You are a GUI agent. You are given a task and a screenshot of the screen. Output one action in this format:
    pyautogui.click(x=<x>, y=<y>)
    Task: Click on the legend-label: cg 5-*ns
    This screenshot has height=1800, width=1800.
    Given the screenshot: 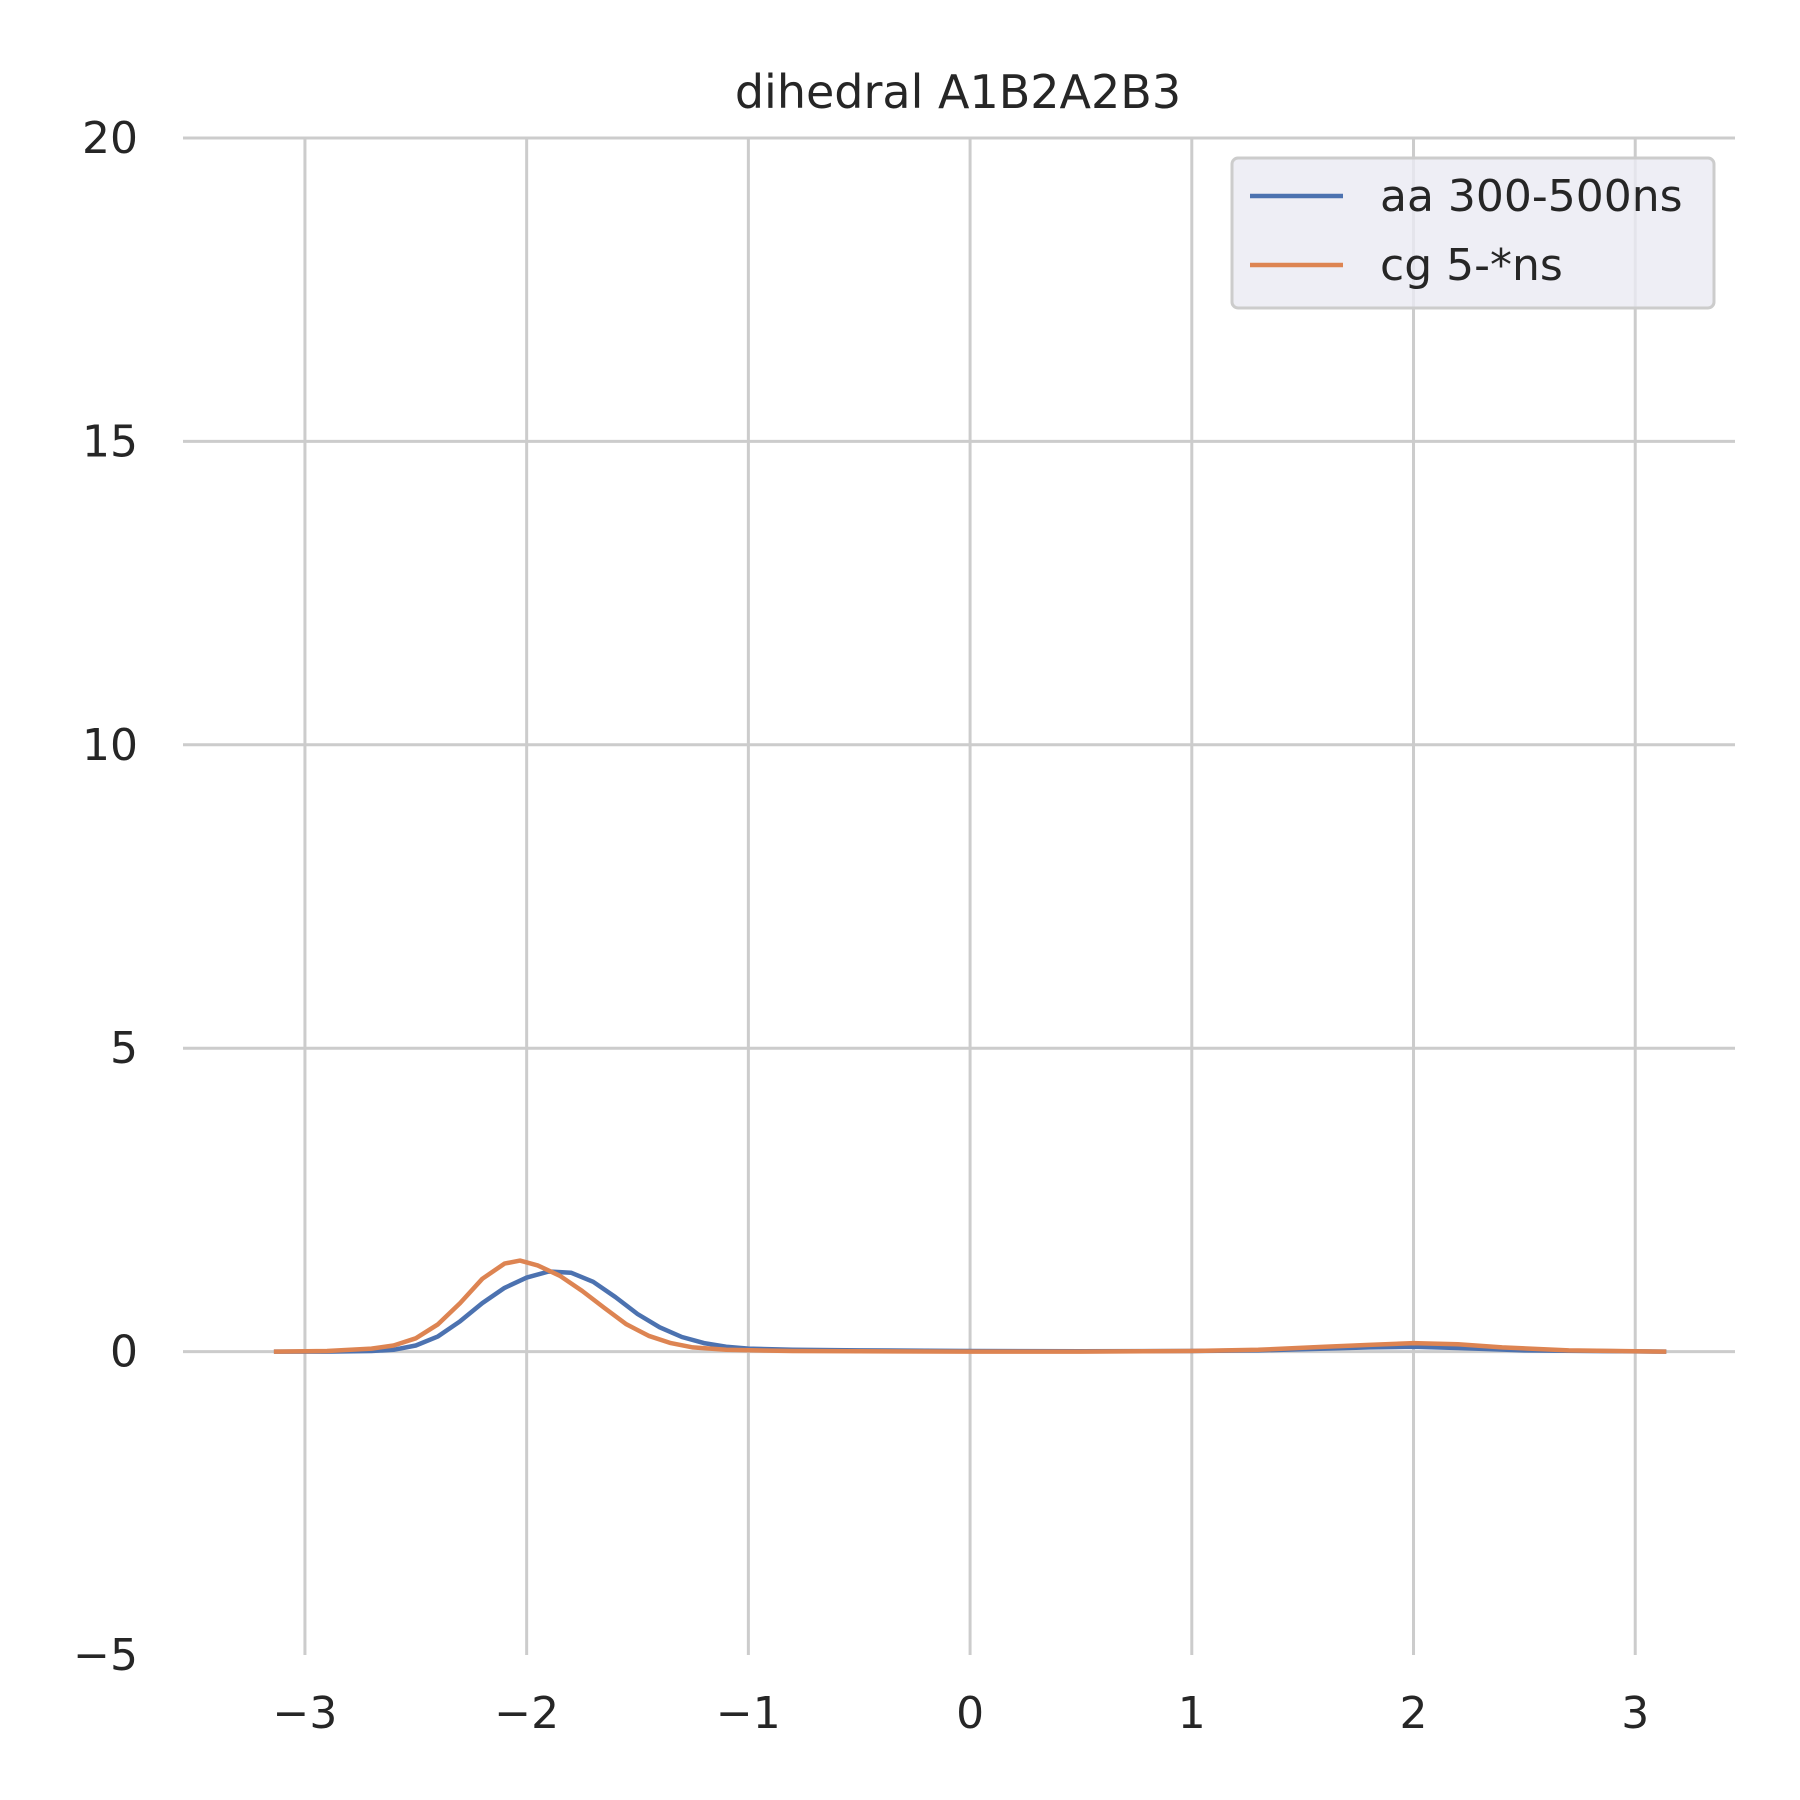 What is the action you would take?
    pyautogui.click(x=1471, y=265)
    